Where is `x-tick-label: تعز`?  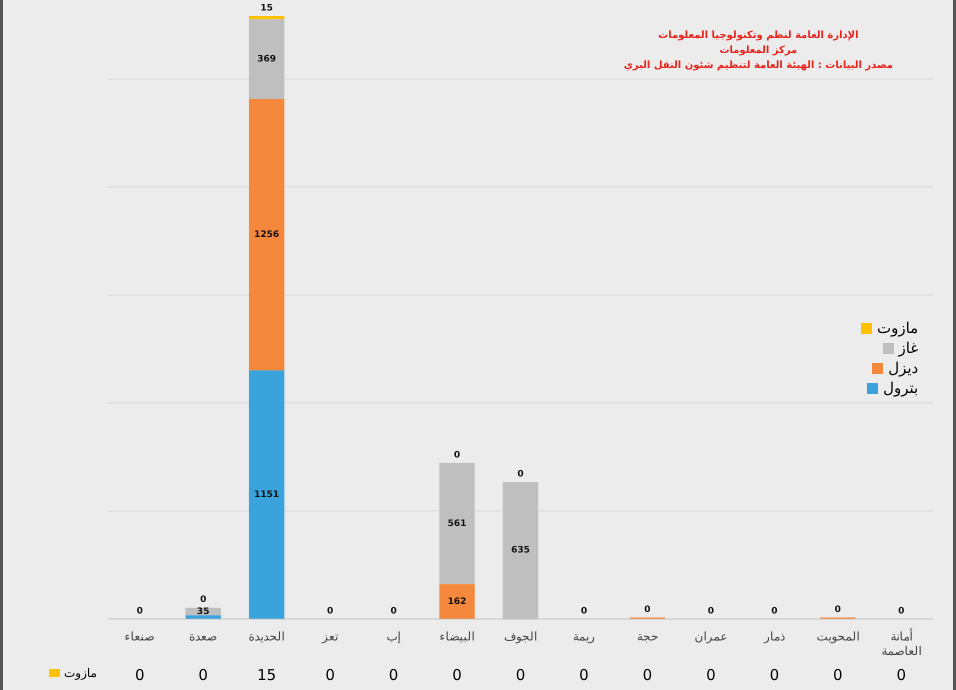
x-tick-label: تعز is located at coordinates (329, 637).